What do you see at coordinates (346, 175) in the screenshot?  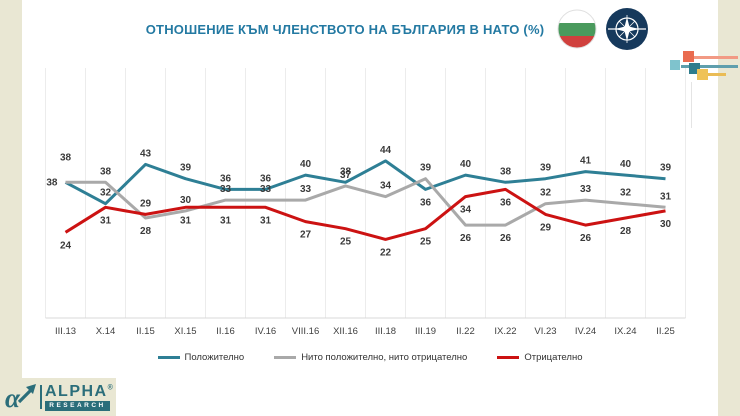 I see `svg-text: 37` at bounding box center [346, 175].